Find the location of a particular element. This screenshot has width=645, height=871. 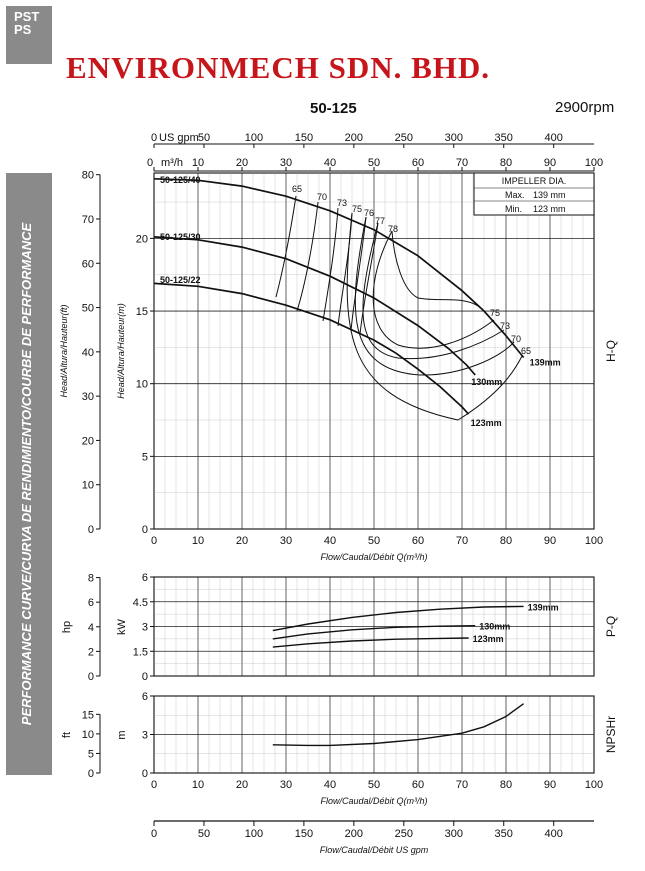

hq-outer-tick: 70 is located at coordinates (88, 220).